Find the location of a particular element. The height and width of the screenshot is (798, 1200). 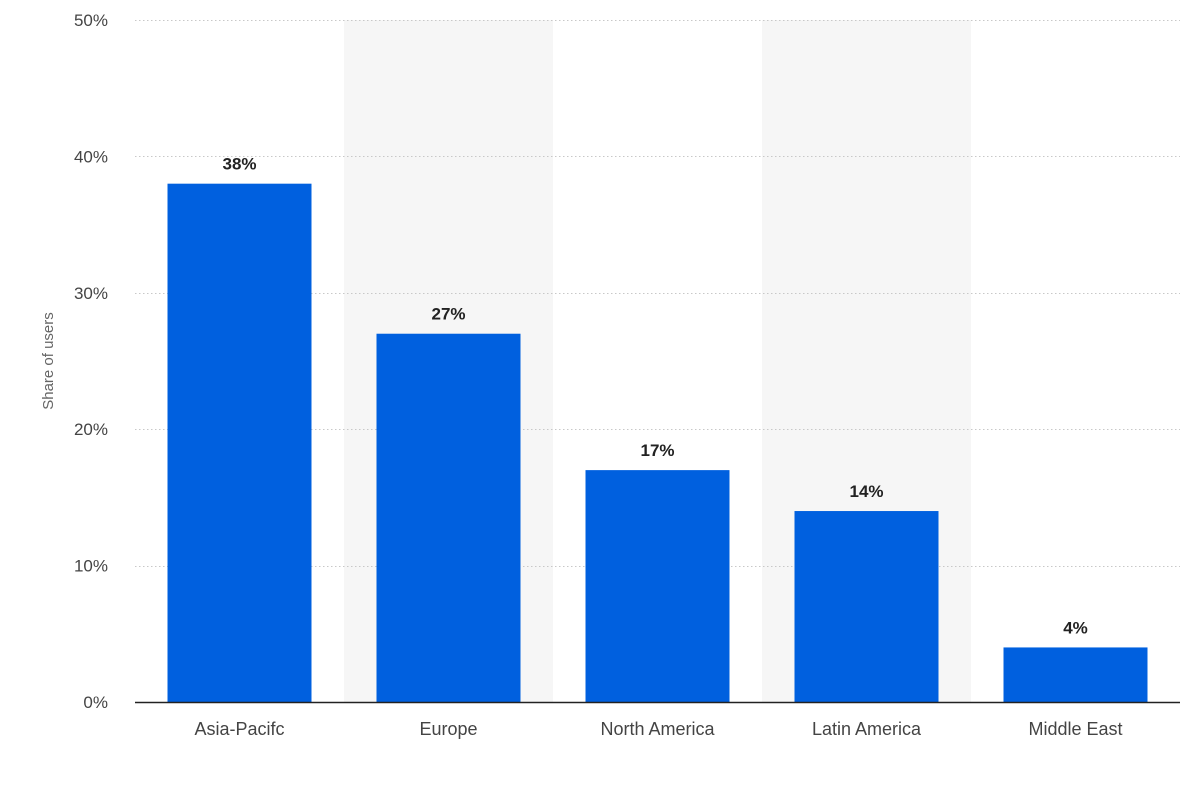

value-label: 4% is located at coordinates (1075, 627).